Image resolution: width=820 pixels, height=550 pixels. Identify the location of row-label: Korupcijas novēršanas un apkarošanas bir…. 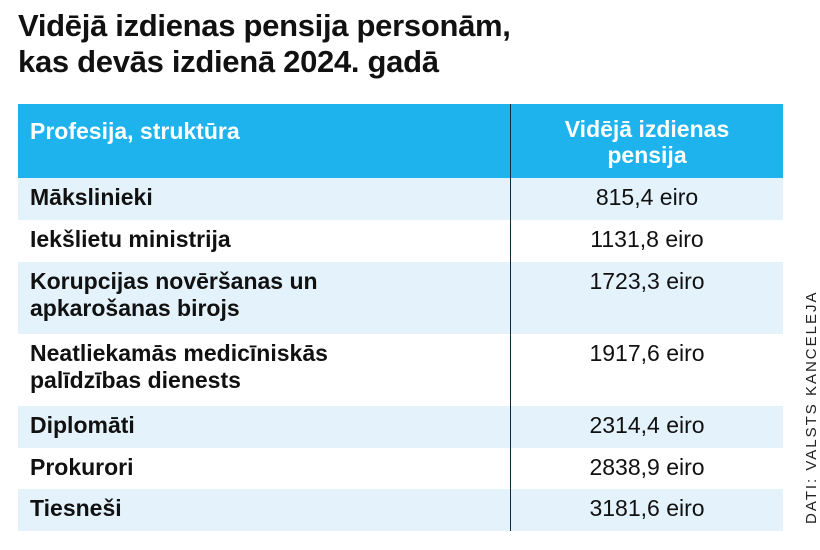
(264, 298).